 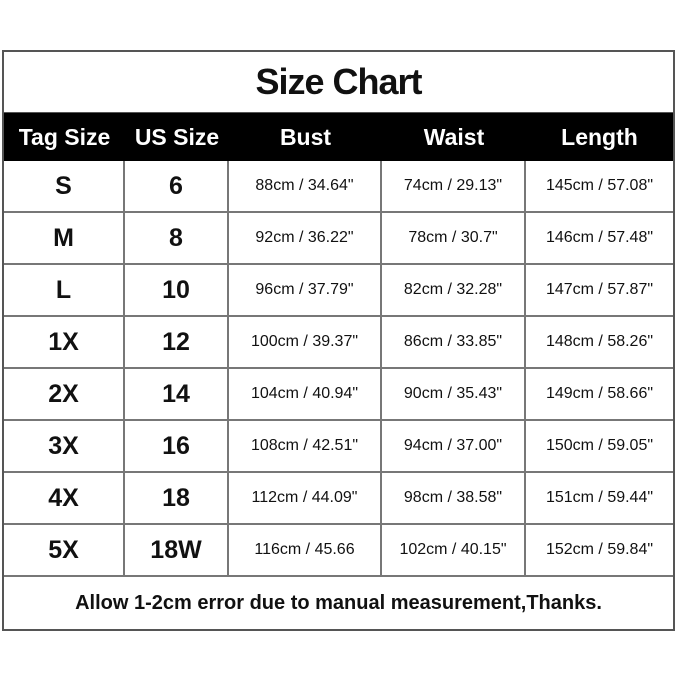 What do you see at coordinates (305, 394) in the screenshot?
I see `cell-bust: 104cm / 40.94"` at bounding box center [305, 394].